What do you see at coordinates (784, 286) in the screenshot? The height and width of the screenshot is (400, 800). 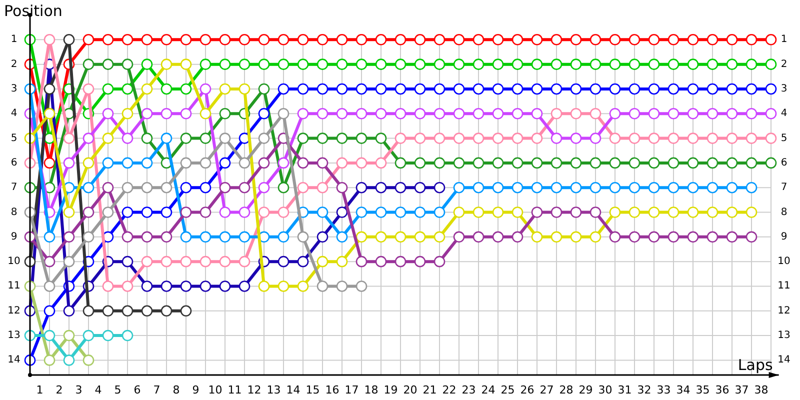 I see `y2-tick-label: 11` at bounding box center [784, 286].